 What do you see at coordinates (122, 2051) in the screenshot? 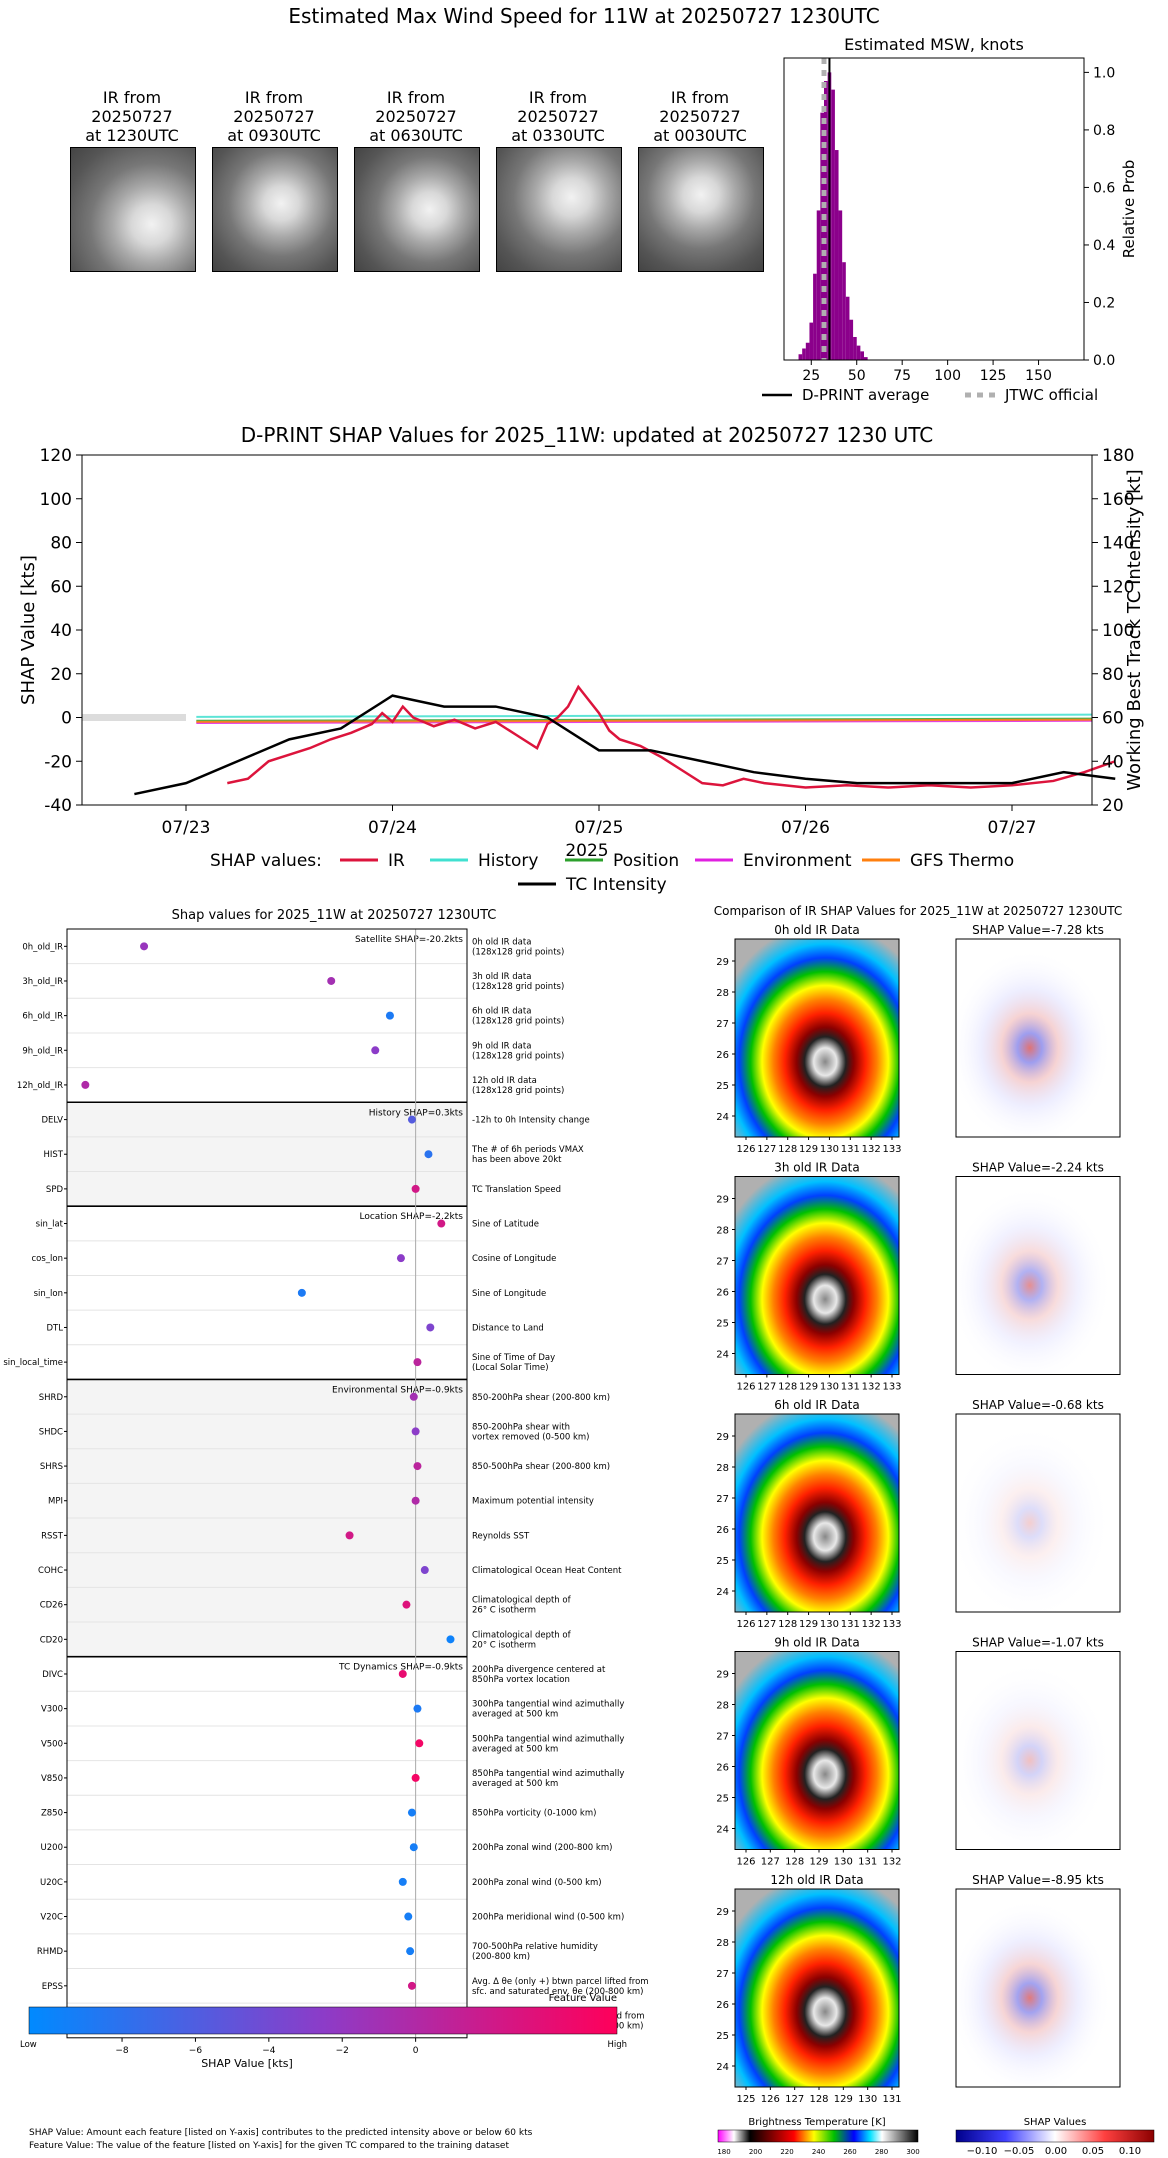
I see `bee-xtick-label: −8` at bounding box center [122, 2051].